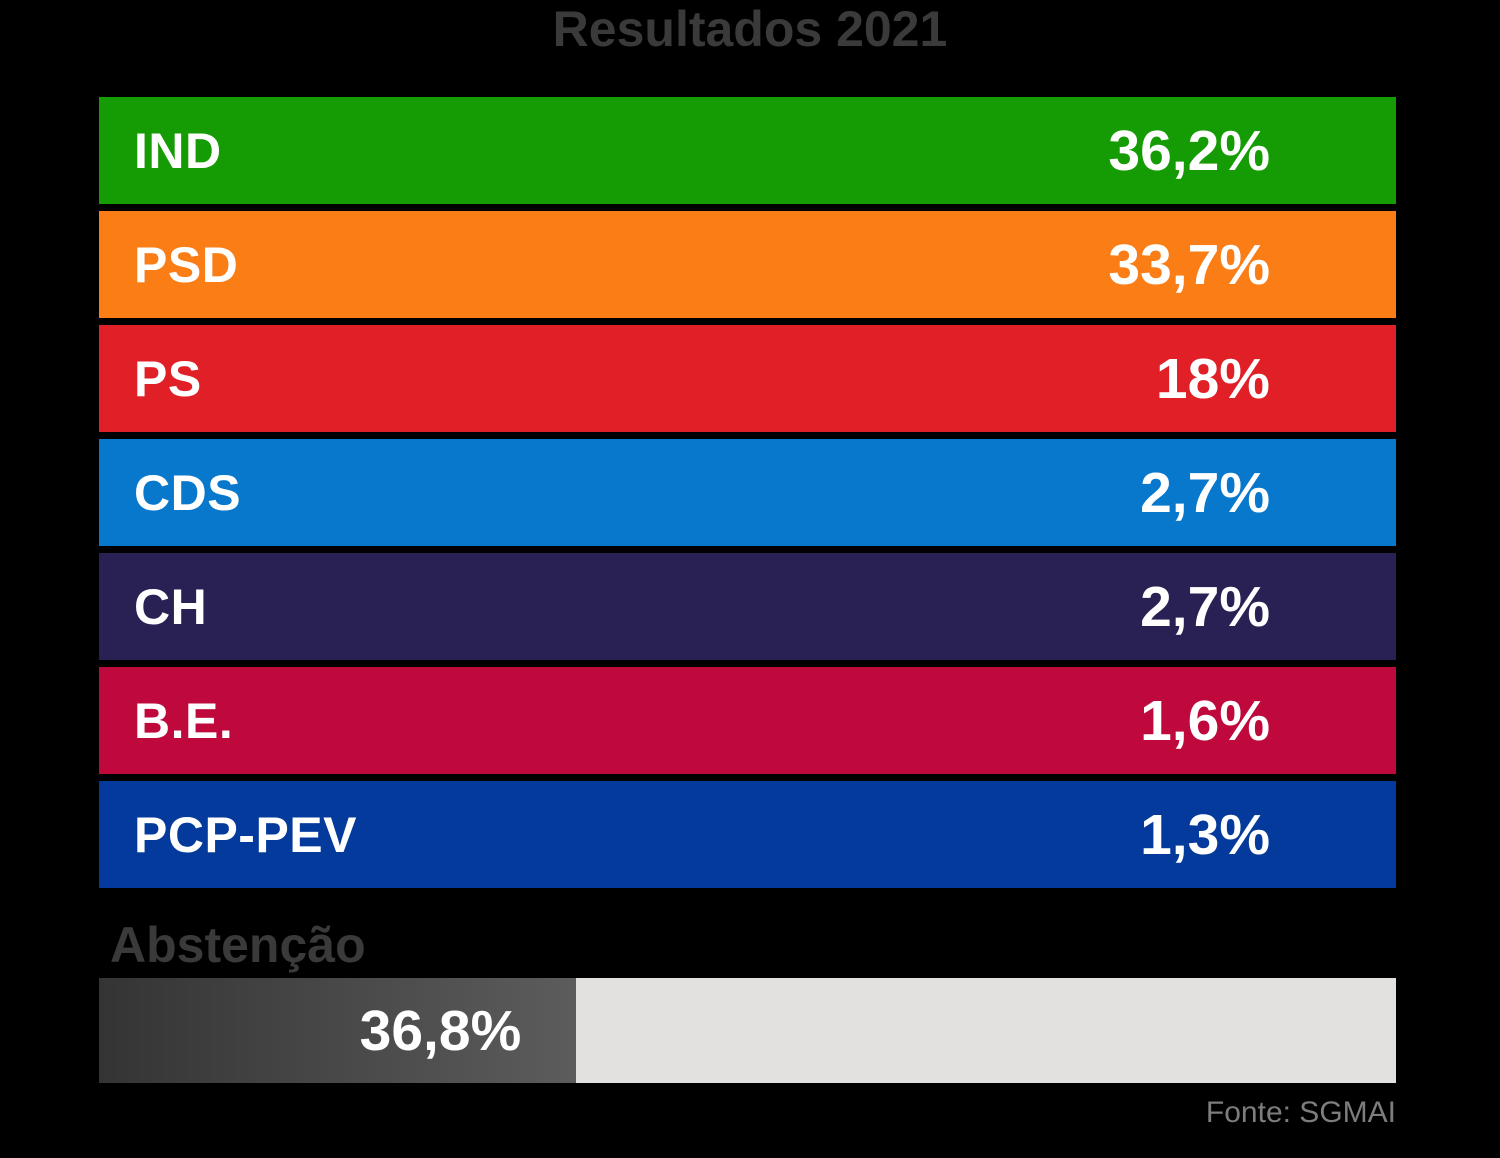 This screenshot has height=1158, width=1500. Describe the element at coordinates (747, 606) in the screenshot. I see `bar-row-ch: CH 2,7%` at that location.